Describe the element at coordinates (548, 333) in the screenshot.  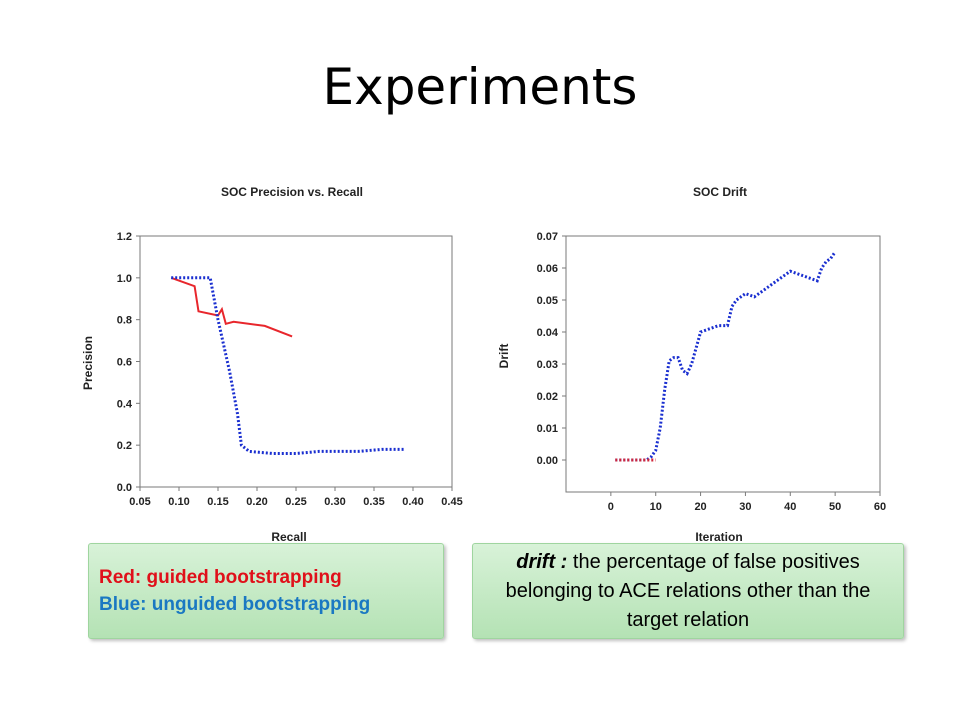
I see `y-tick-label: 0.04` at that location.